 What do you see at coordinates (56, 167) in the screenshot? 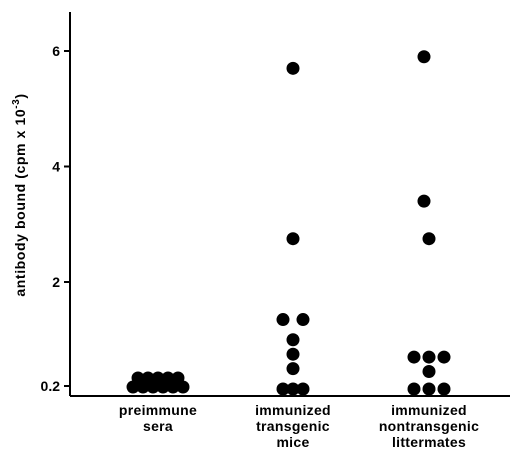
I see `y-tick-label: 4` at bounding box center [56, 167].